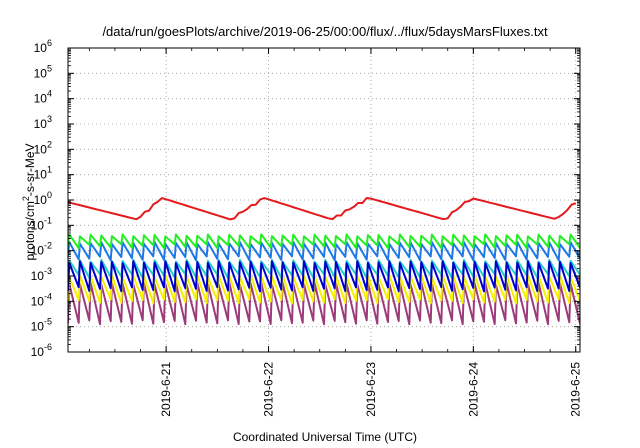 The image size is (640, 448). I want to click on y-tick-label: 10⁰, so click(43, 198).